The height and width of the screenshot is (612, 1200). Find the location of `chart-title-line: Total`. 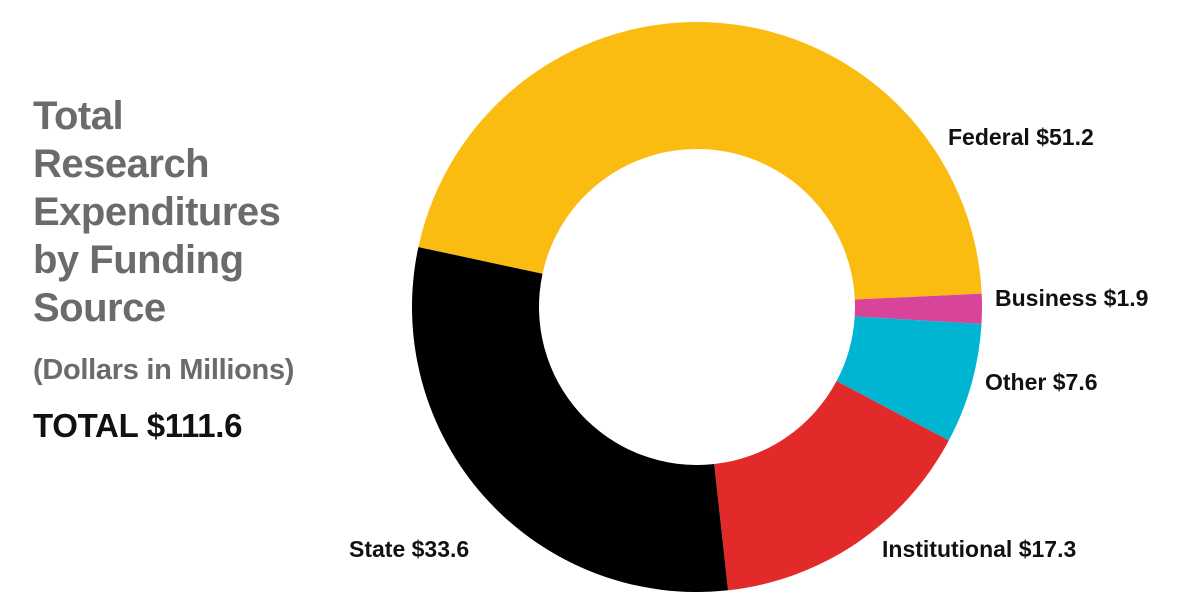

chart-title-line: Total is located at coordinates (78, 116).